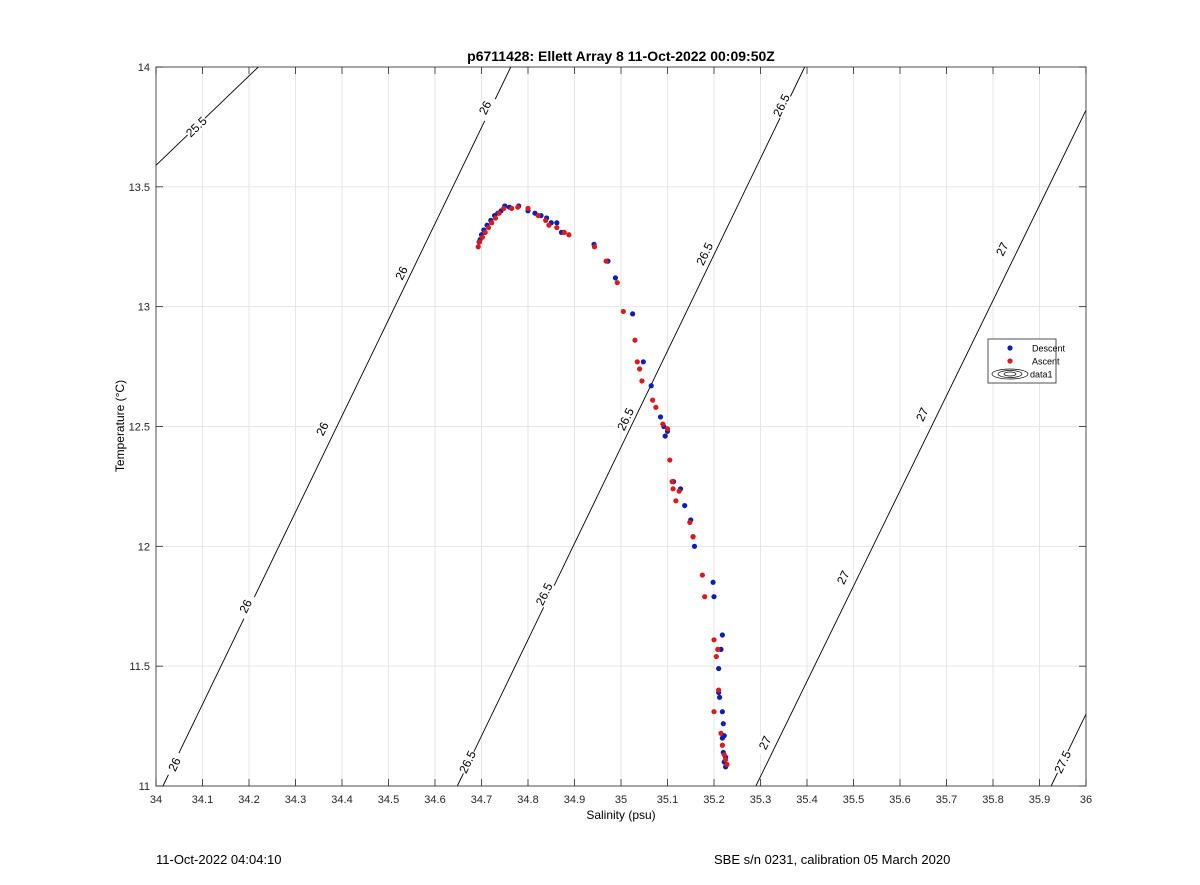 This screenshot has height=885, width=1200. I want to click on isopycnal-line, so click(1068, 750).